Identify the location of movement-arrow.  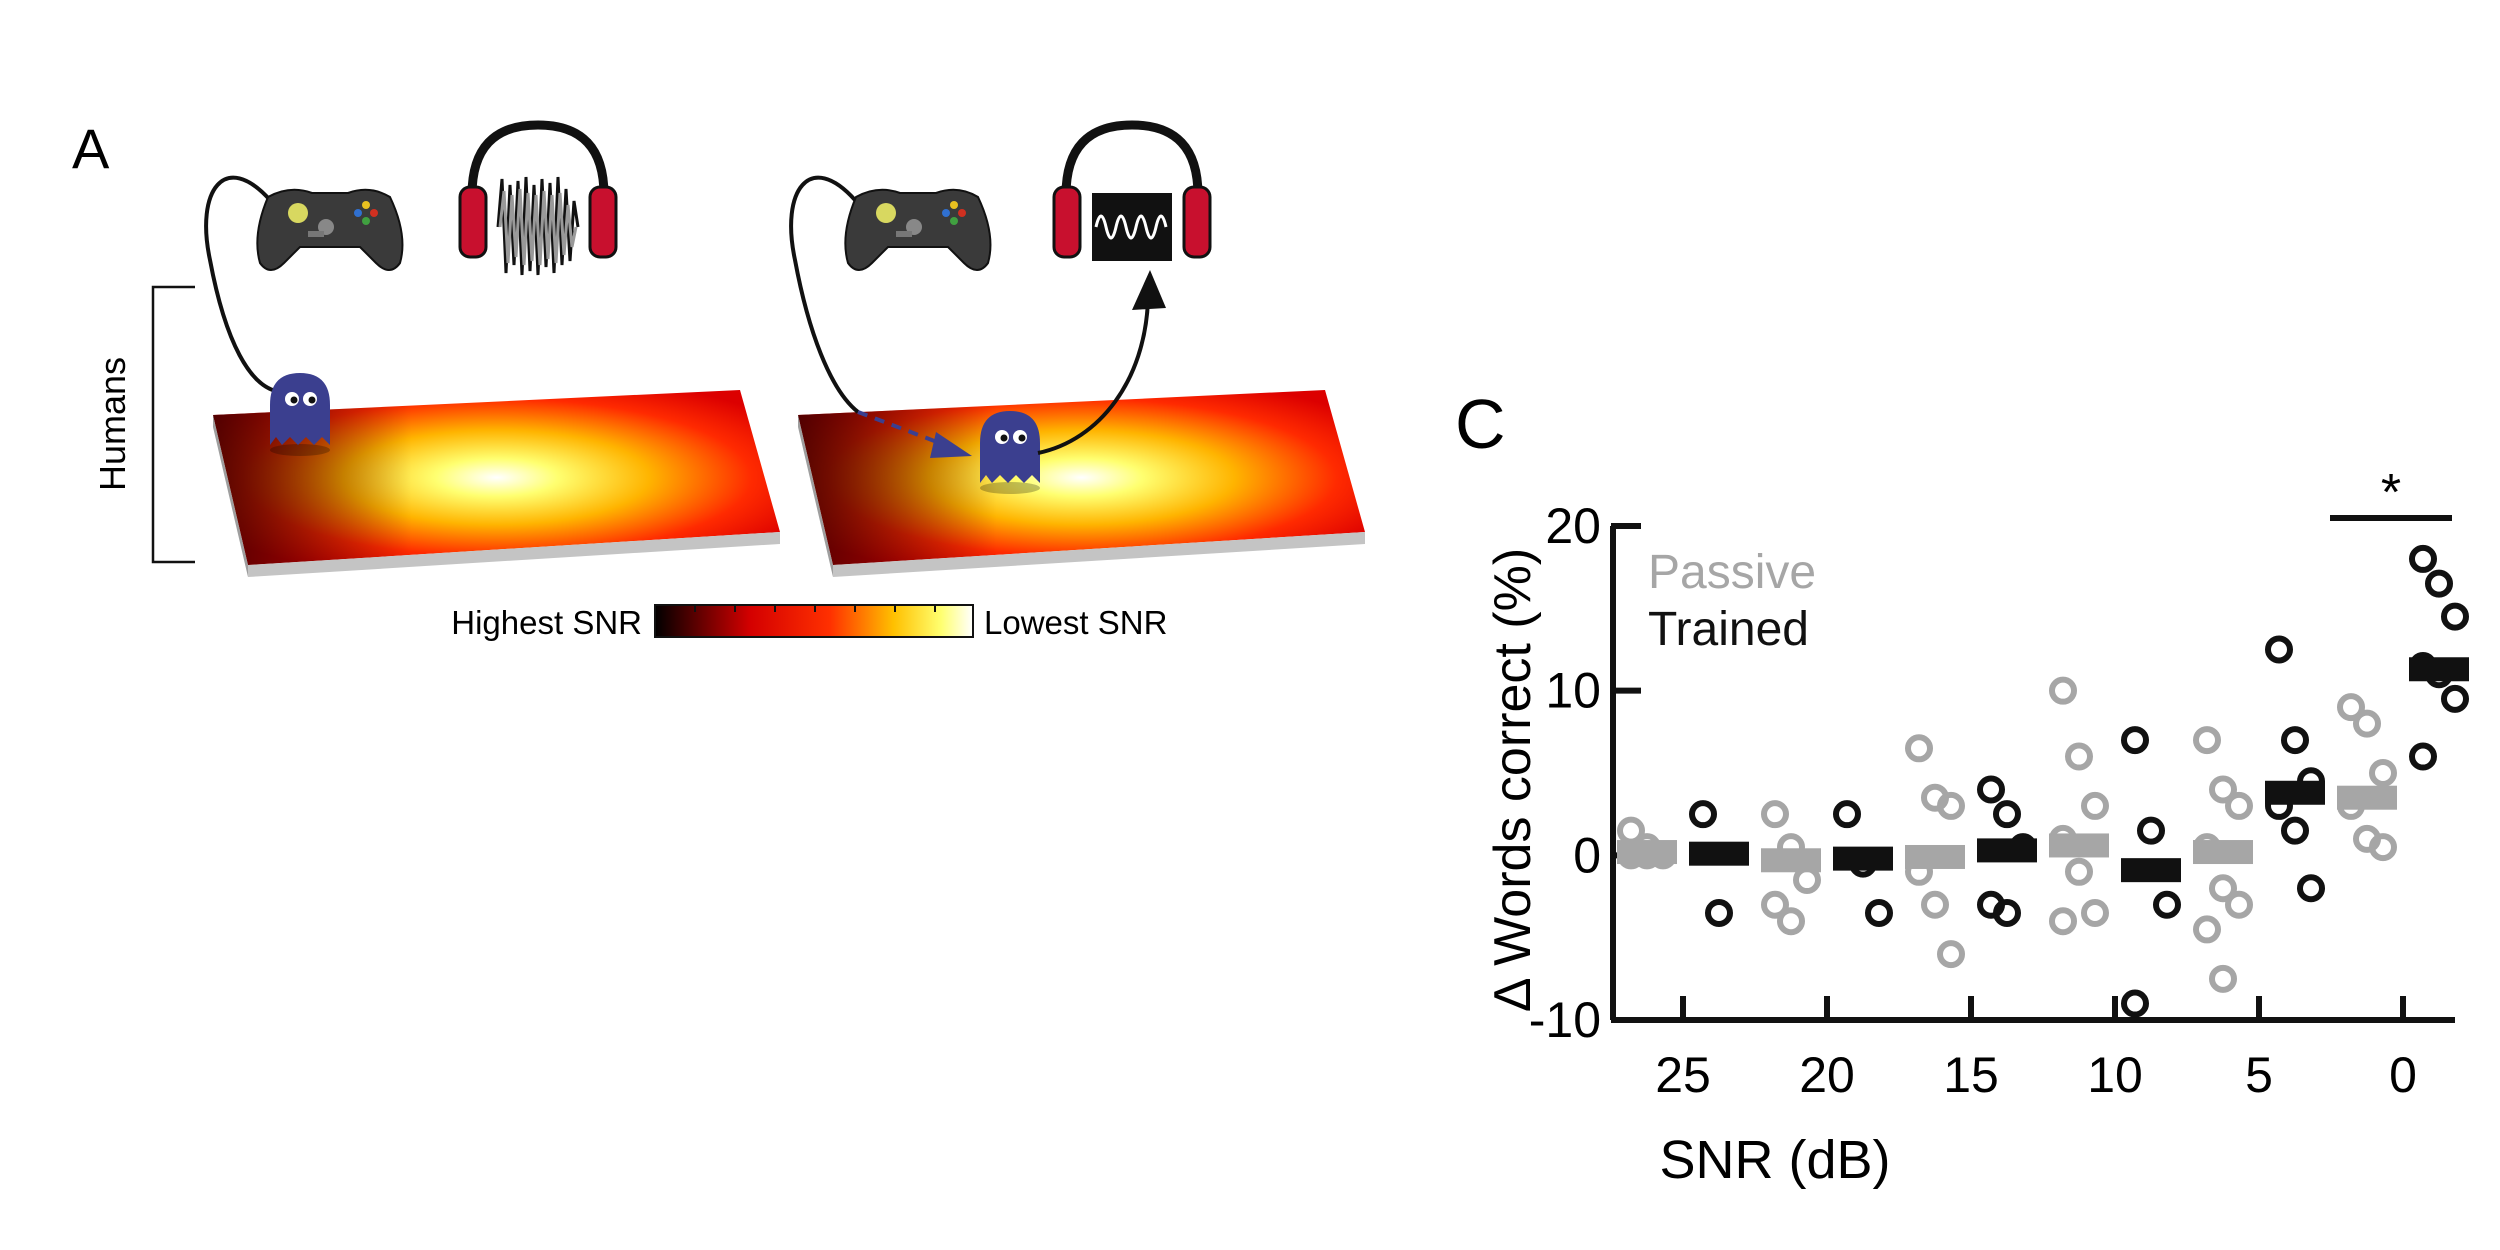
(901, 428).